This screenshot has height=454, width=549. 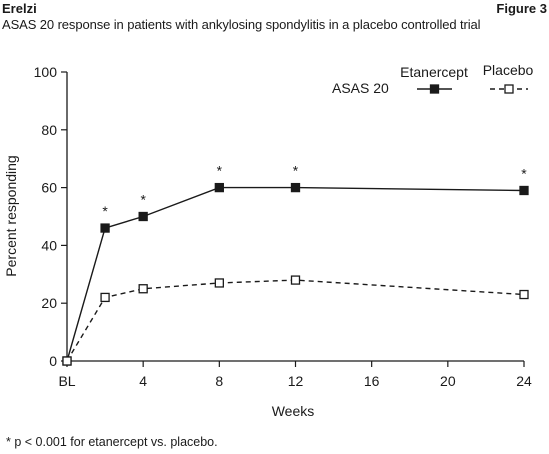 What do you see at coordinates (219, 381) in the screenshot?
I see `x-tick-label: 8` at bounding box center [219, 381].